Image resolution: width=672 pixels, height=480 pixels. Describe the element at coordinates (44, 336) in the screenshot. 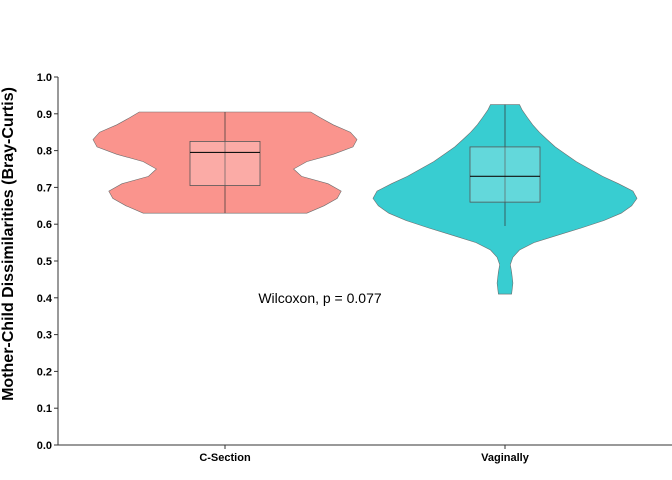

I see `y-tick-label: 0.3` at that location.